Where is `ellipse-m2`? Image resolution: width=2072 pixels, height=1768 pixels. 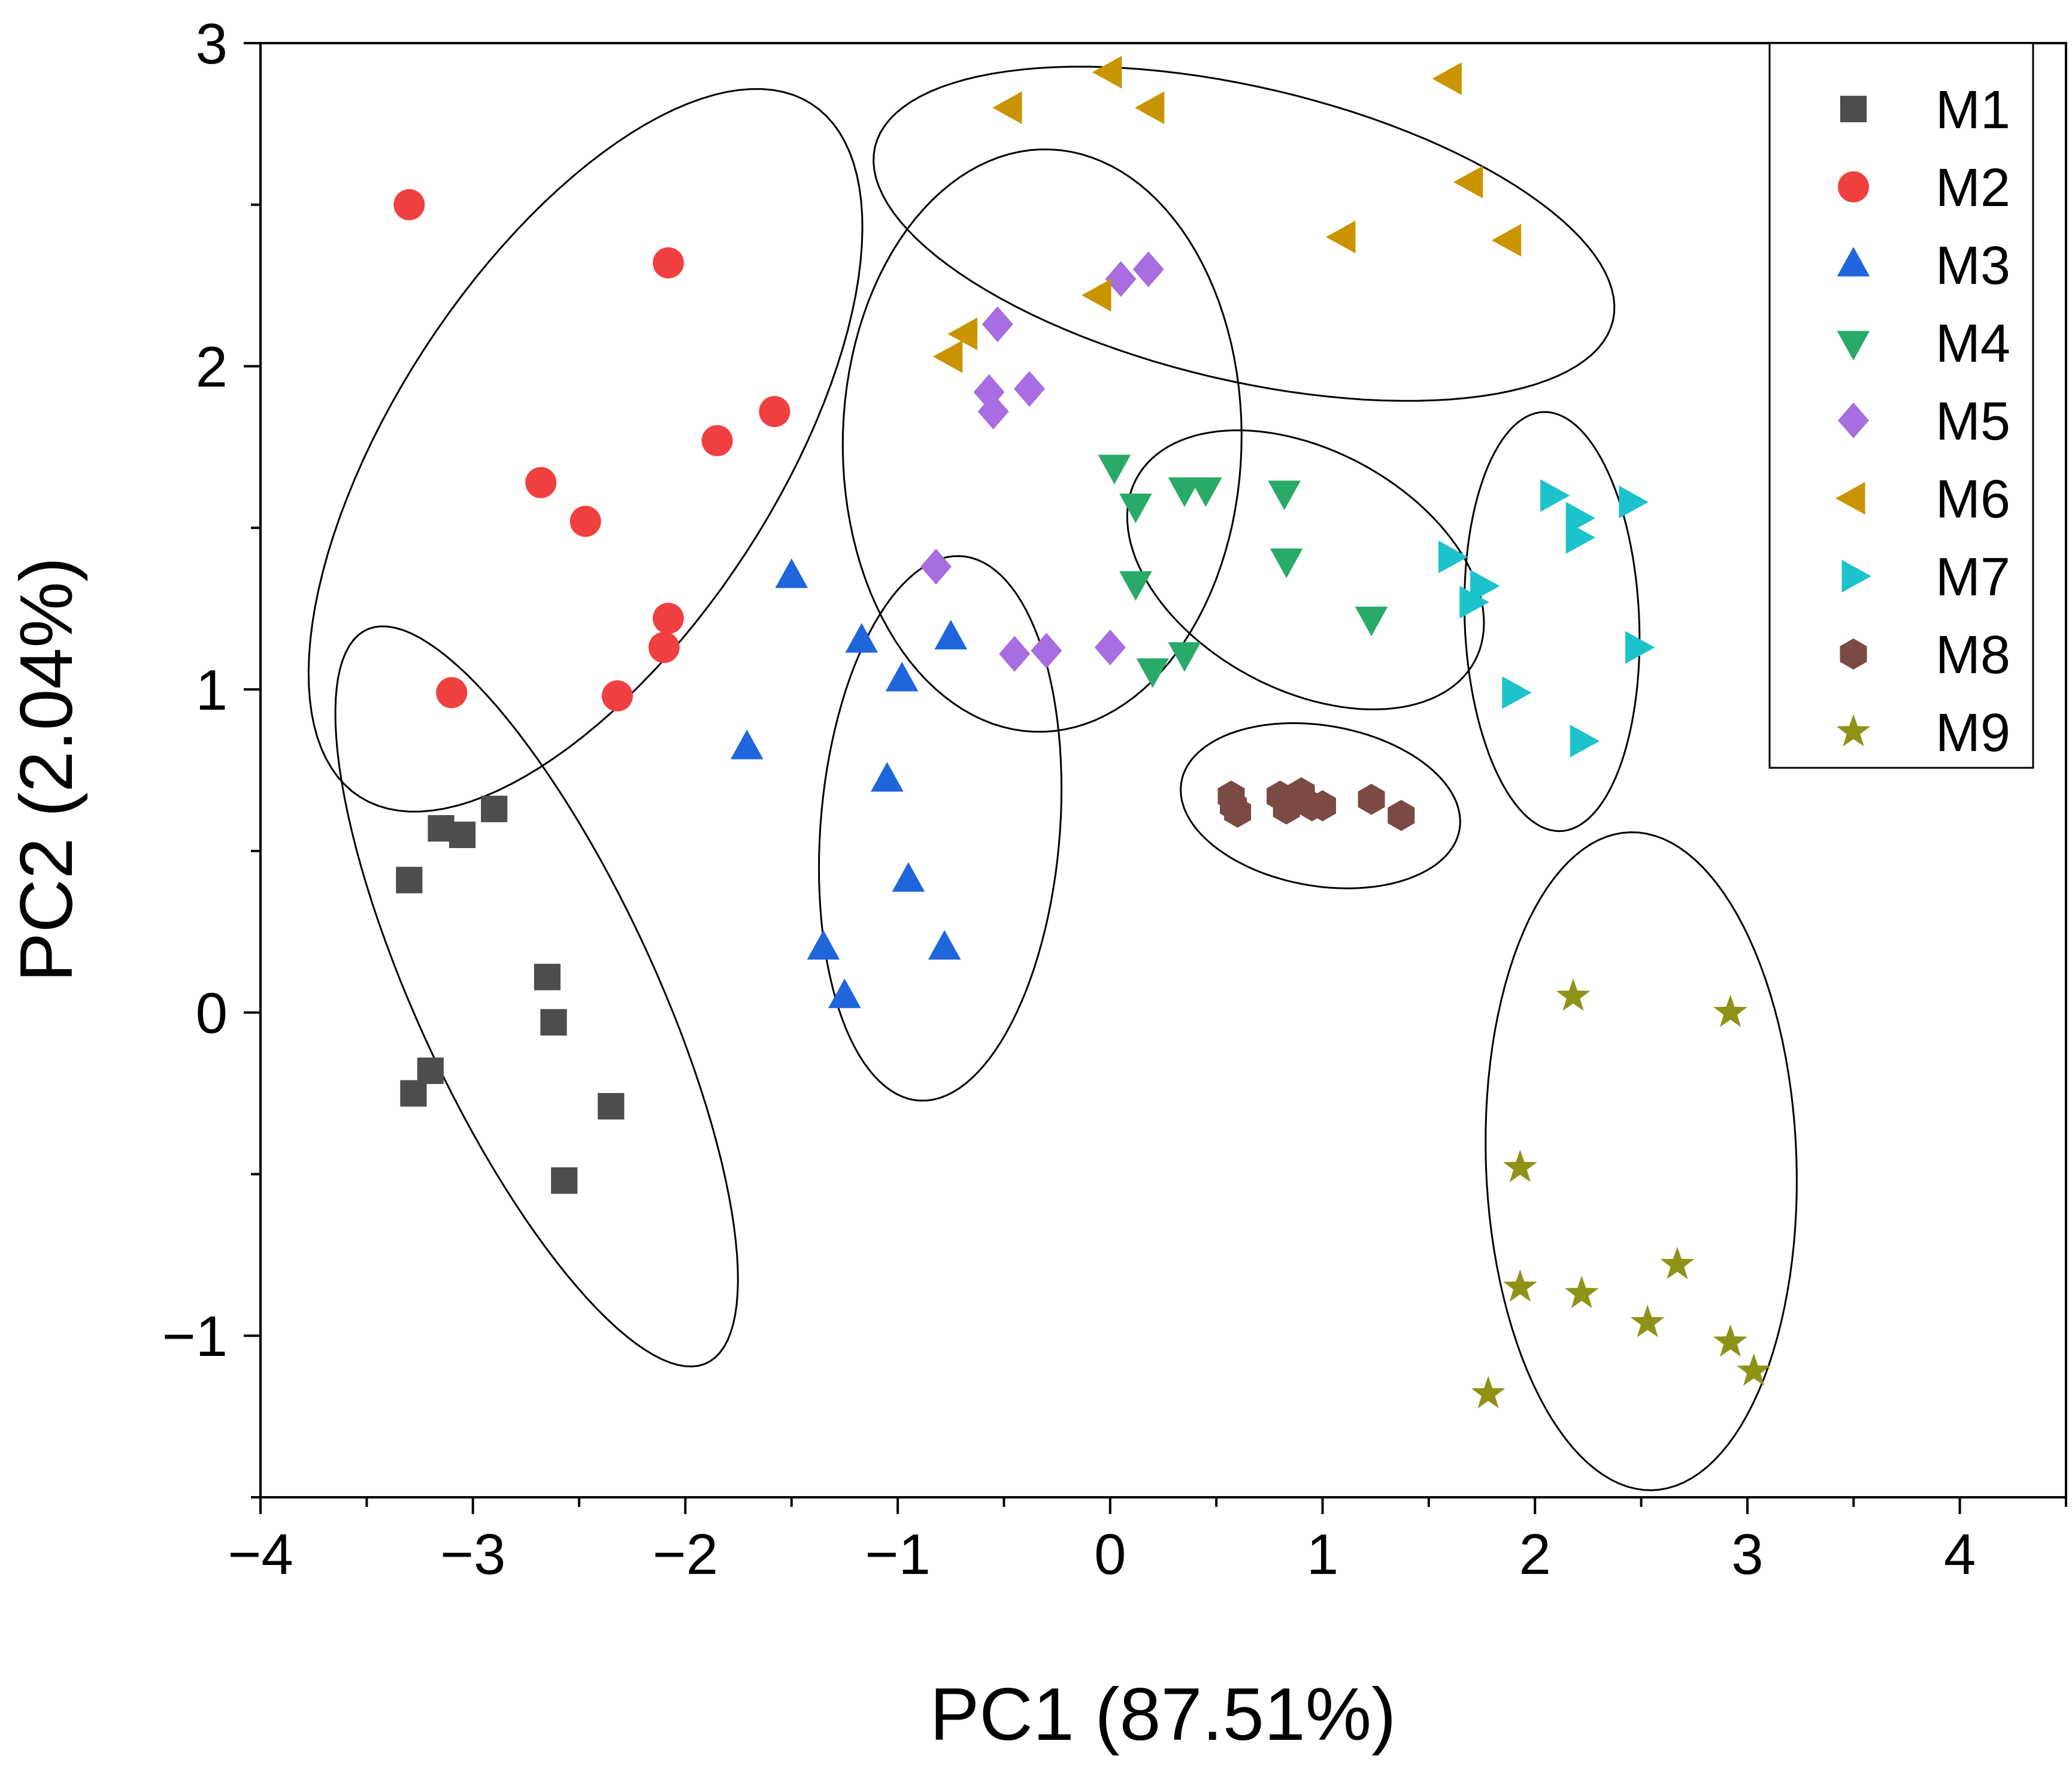 ellipse-m2 is located at coordinates (585, 451).